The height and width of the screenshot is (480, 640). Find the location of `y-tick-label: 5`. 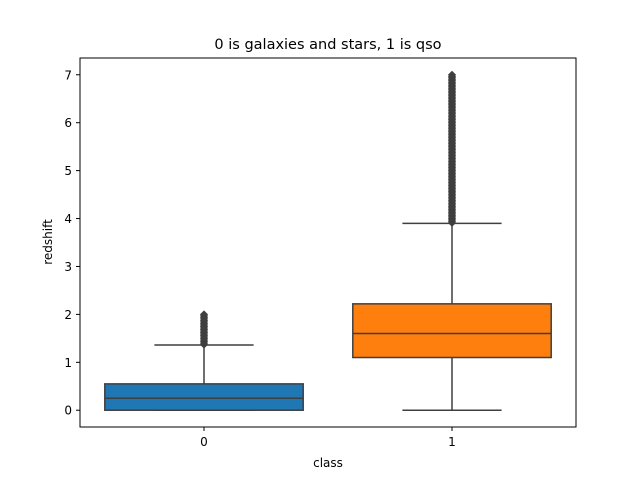

y-tick-label: 5 is located at coordinates (68, 171).